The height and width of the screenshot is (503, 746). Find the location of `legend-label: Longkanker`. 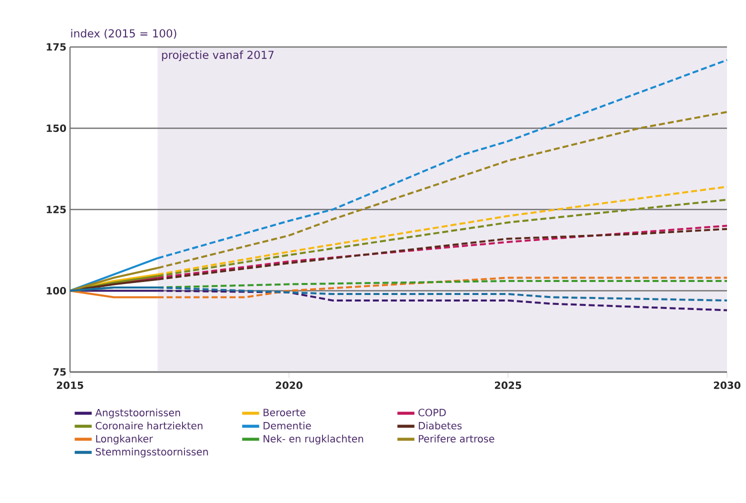

legend-label: Longkanker is located at coordinates (124, 439).